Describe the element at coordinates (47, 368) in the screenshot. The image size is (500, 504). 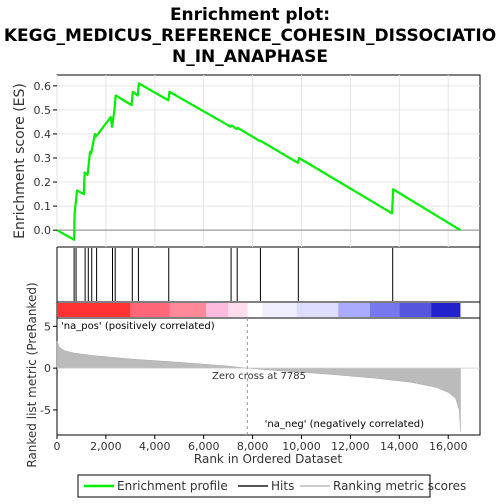
I see `metric-y-tick-label: 0` at that location.